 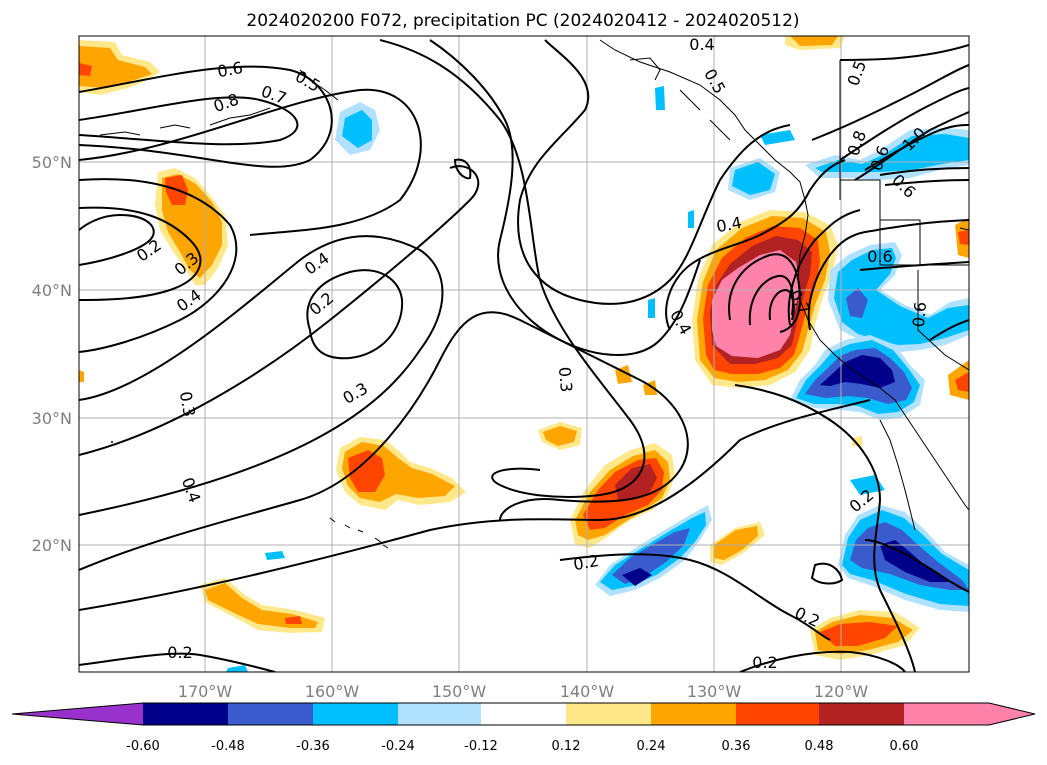 I want to click on colorbar-extend-high, so click(x=1012, y=714).